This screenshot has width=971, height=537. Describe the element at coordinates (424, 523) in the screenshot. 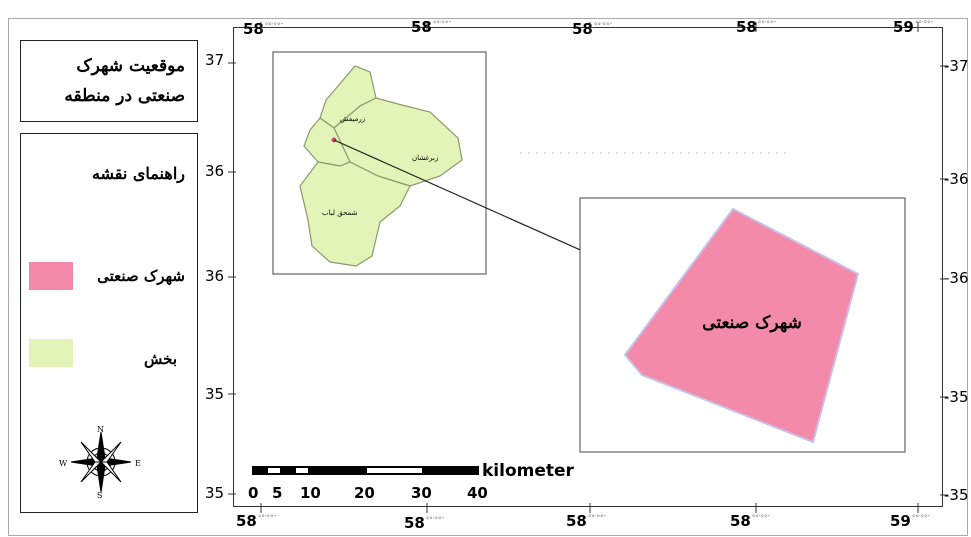

I see `bottom-tick-2: 58°°′°°″` at that location.